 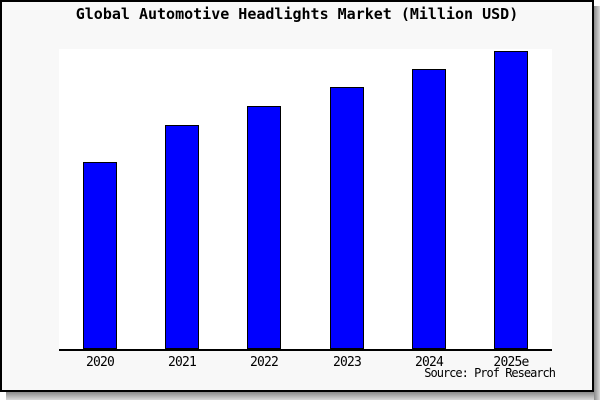 I want to click on bar-2022, so click(x=264, y=227).